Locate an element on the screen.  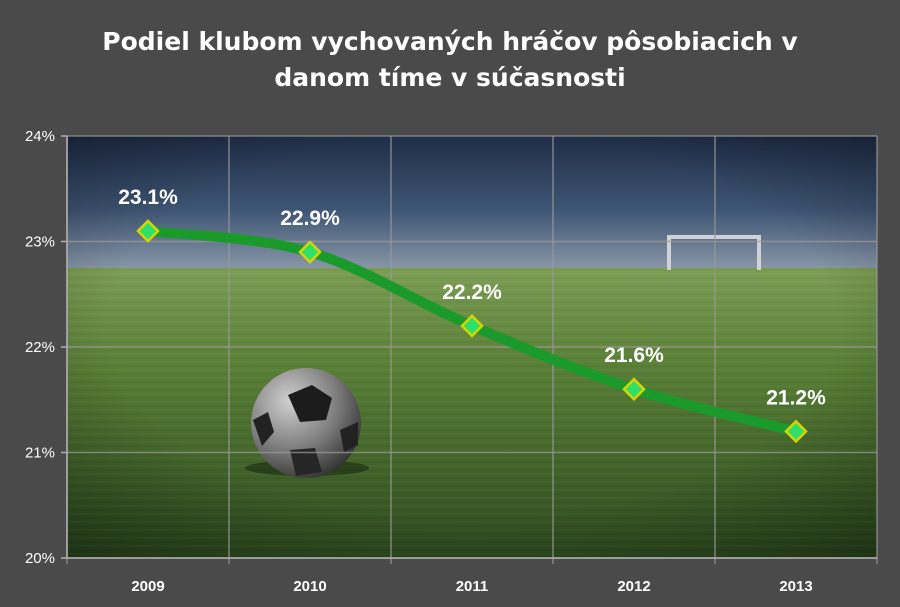
y-tick-label: 24% is located at coordinates (40, 136).